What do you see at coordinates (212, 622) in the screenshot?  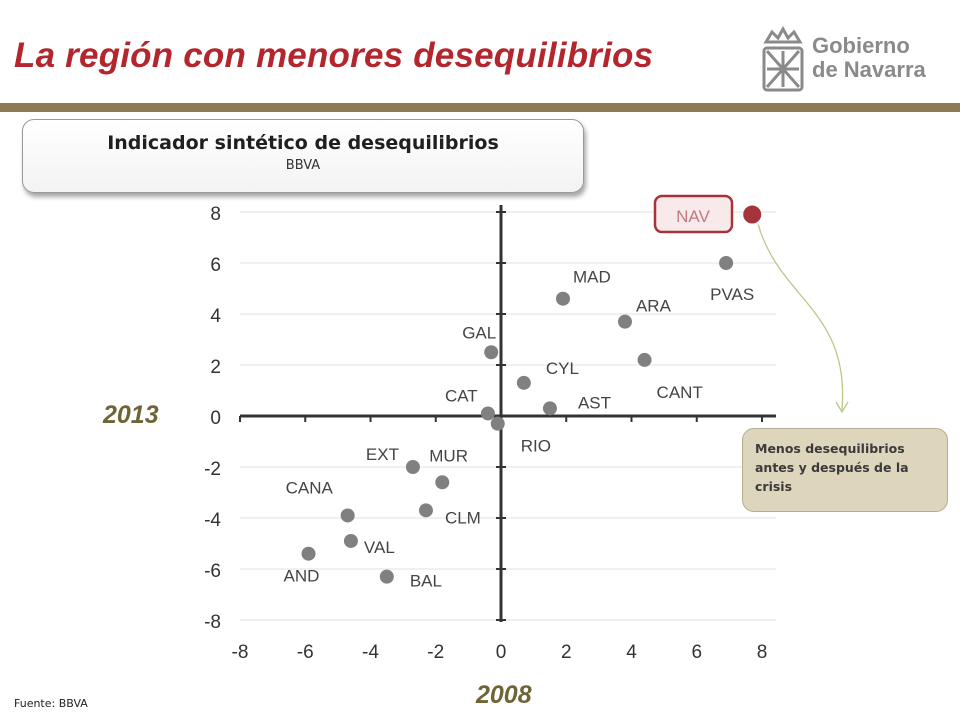 I see `y-tick-label: -8` at bounding box center [212, 622].